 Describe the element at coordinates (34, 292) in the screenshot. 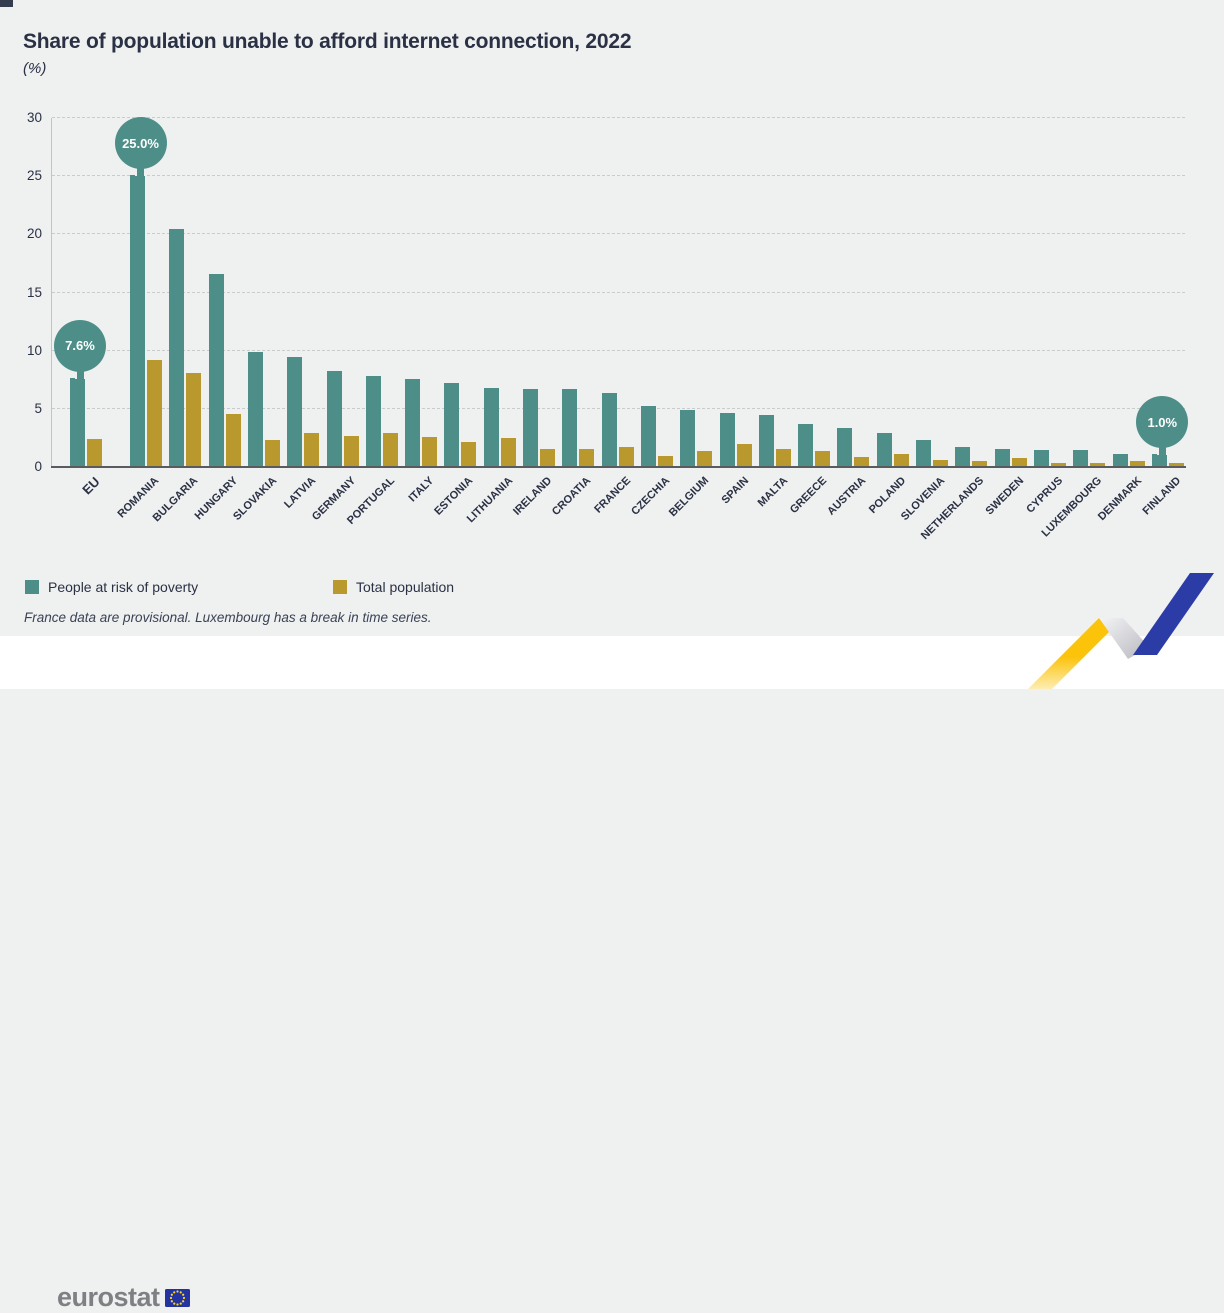

I see `y-tick-15: 15` at that location.